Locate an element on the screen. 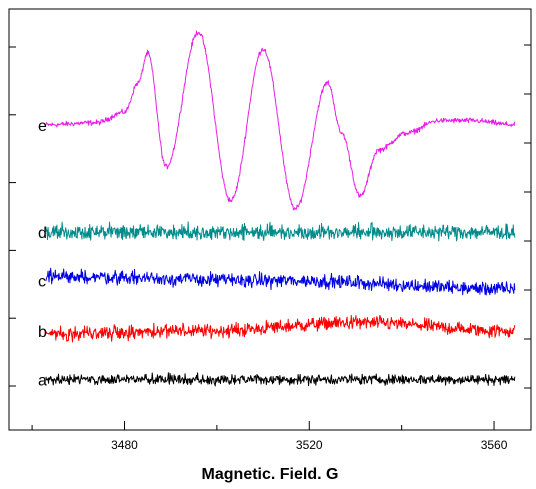  trace-c is located at coordinates (280, 281).